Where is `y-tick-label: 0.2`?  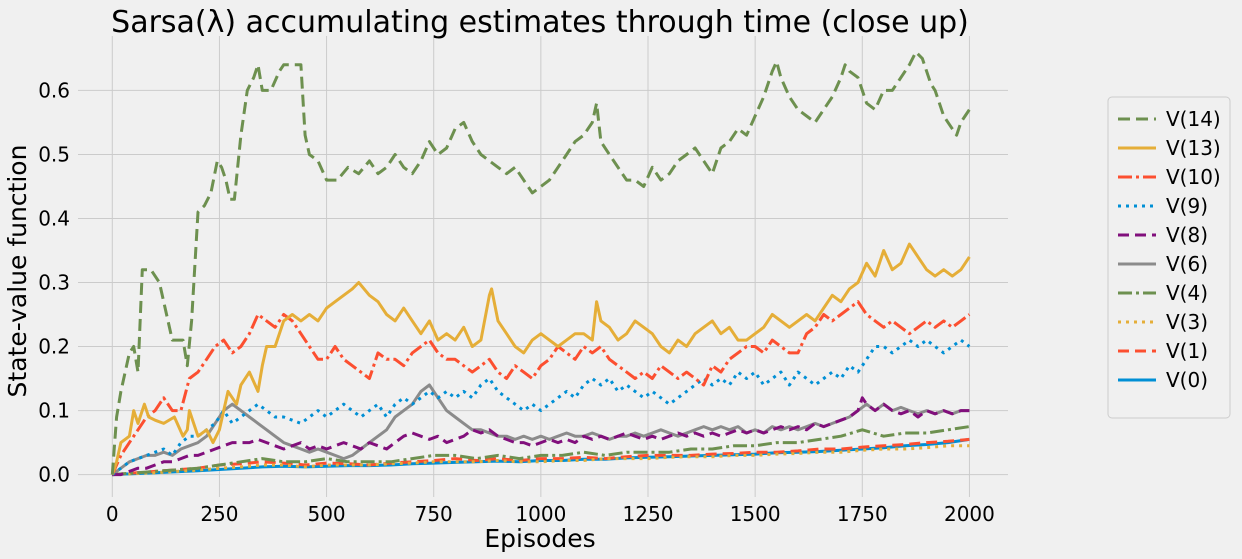
y-tick-label: 0.2 is located at coordinates (54, 347).